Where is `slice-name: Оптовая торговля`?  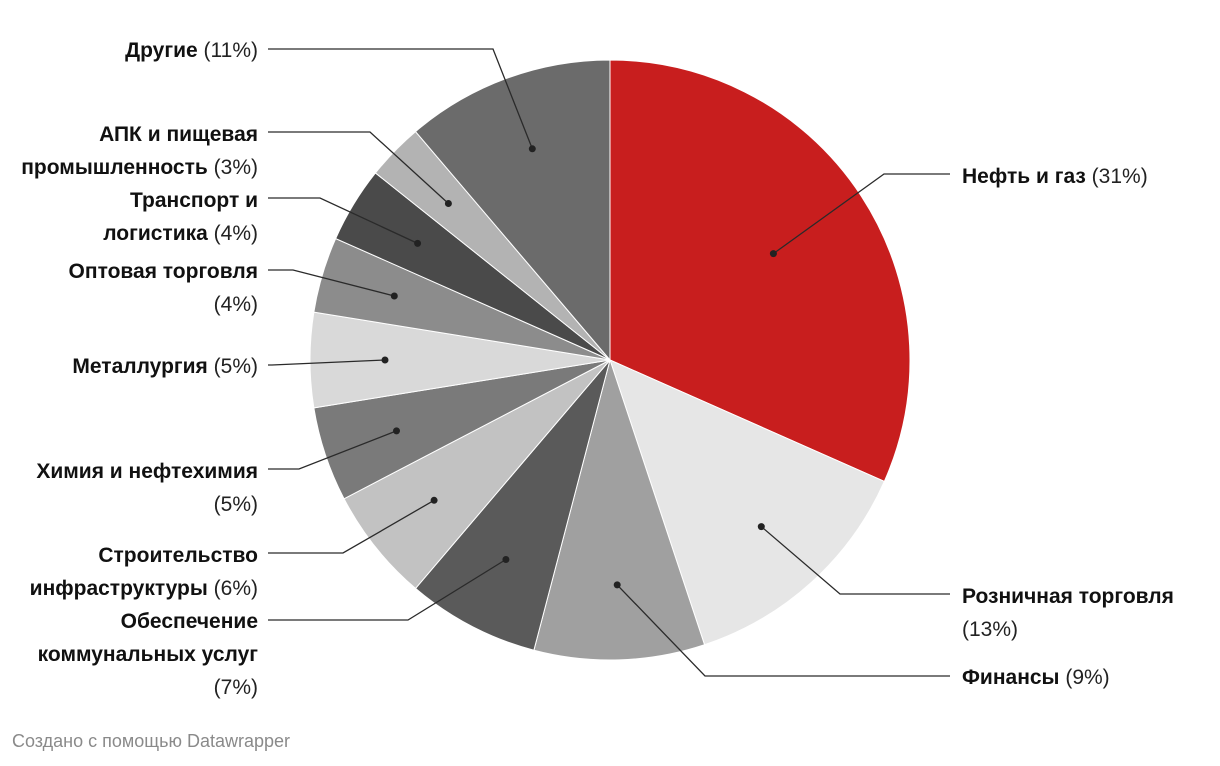
slice-name: Оптовая торговля is located at coordinates (163, 271).